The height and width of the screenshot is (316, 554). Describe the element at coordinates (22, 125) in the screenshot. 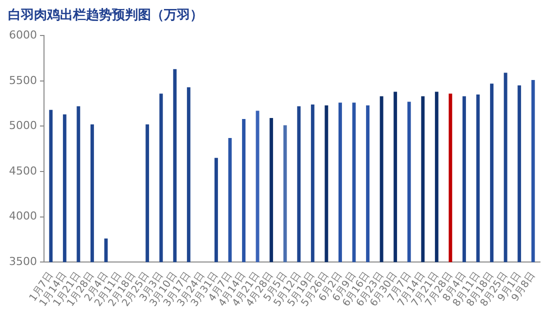

I see `y-tick-label: 5000` at that location.